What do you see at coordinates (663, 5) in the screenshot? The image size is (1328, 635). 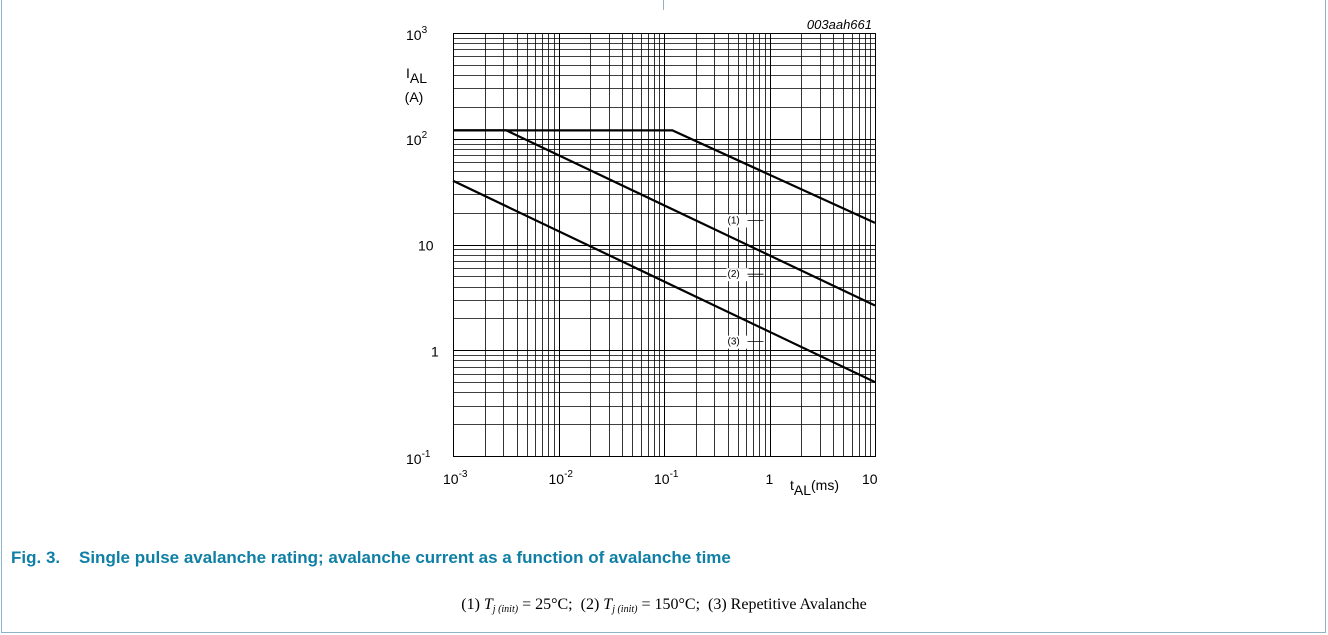 I see `frame-divider-tick` at bounding box center [663, 5].